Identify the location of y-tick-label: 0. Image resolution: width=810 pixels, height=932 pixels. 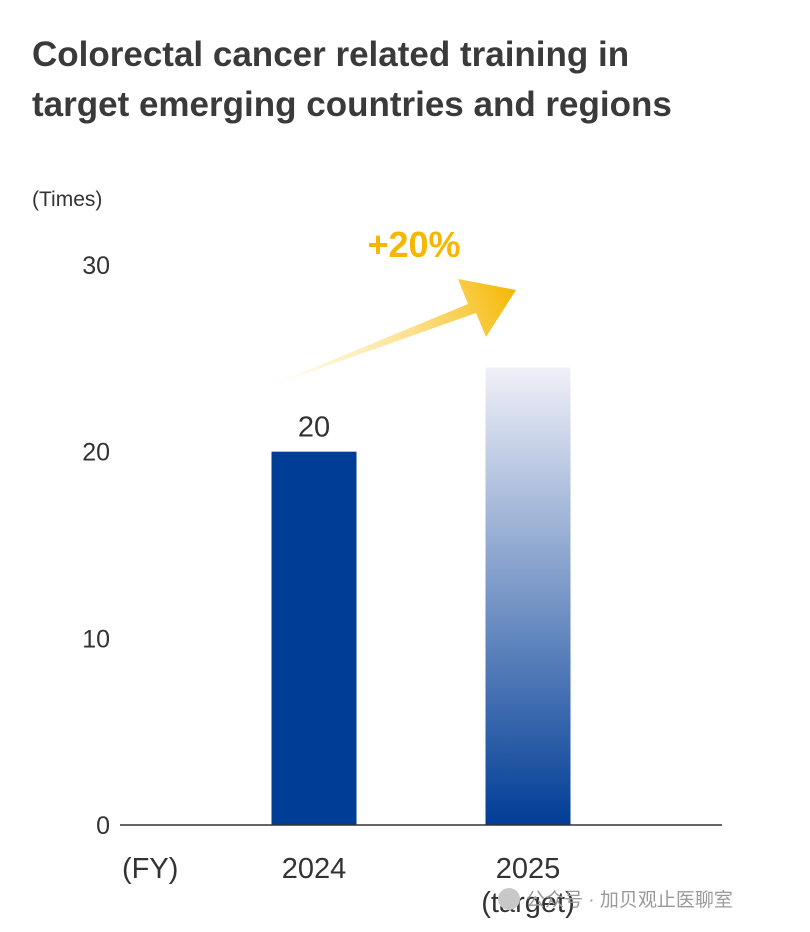
(103, 826).